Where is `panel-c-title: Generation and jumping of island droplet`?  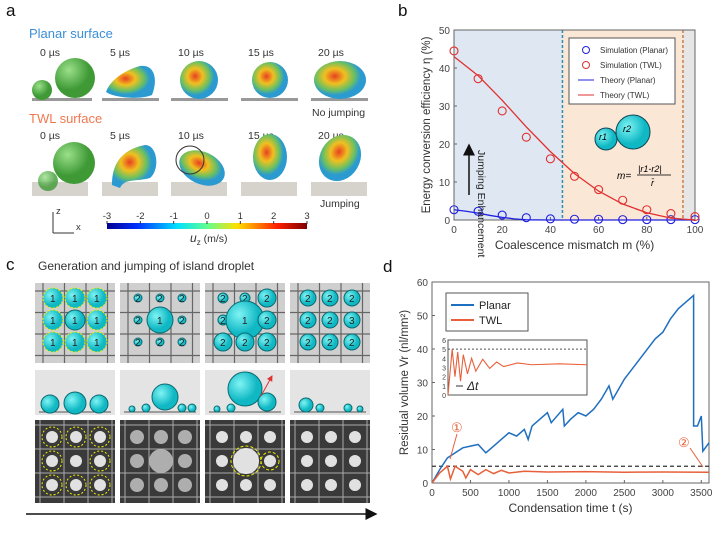
panel-c-title: Generation and jumping of island droplet is located at coordinates (146, 266).